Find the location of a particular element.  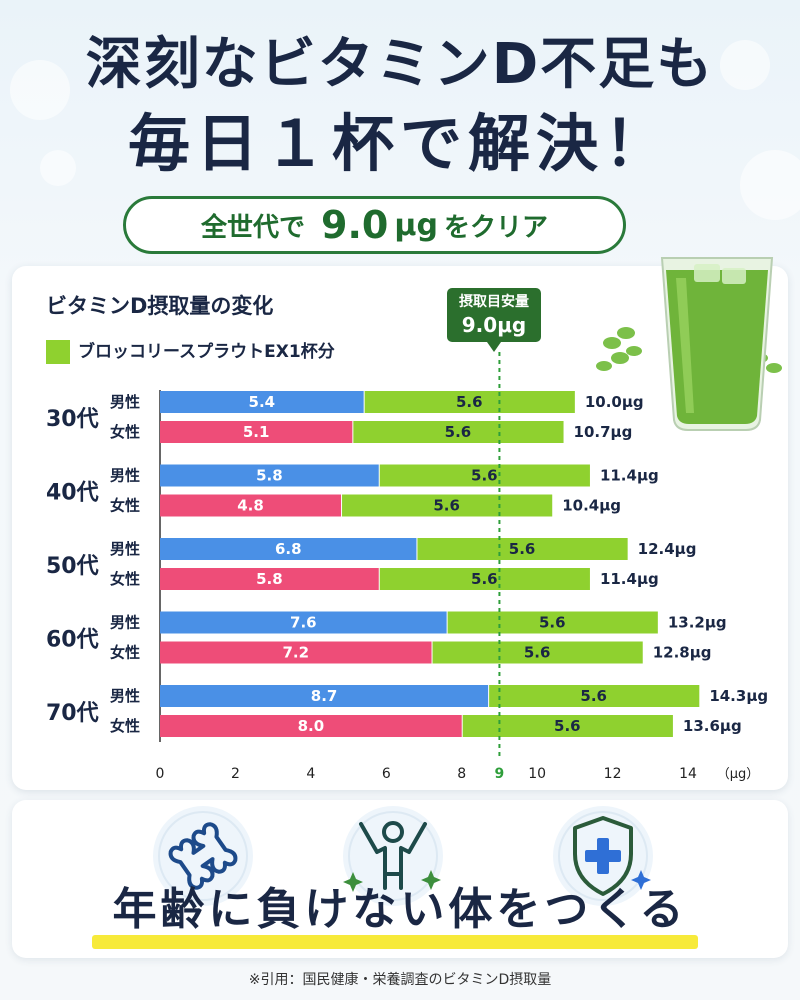

banner-unit: μg is located at coordinates (416, 225).